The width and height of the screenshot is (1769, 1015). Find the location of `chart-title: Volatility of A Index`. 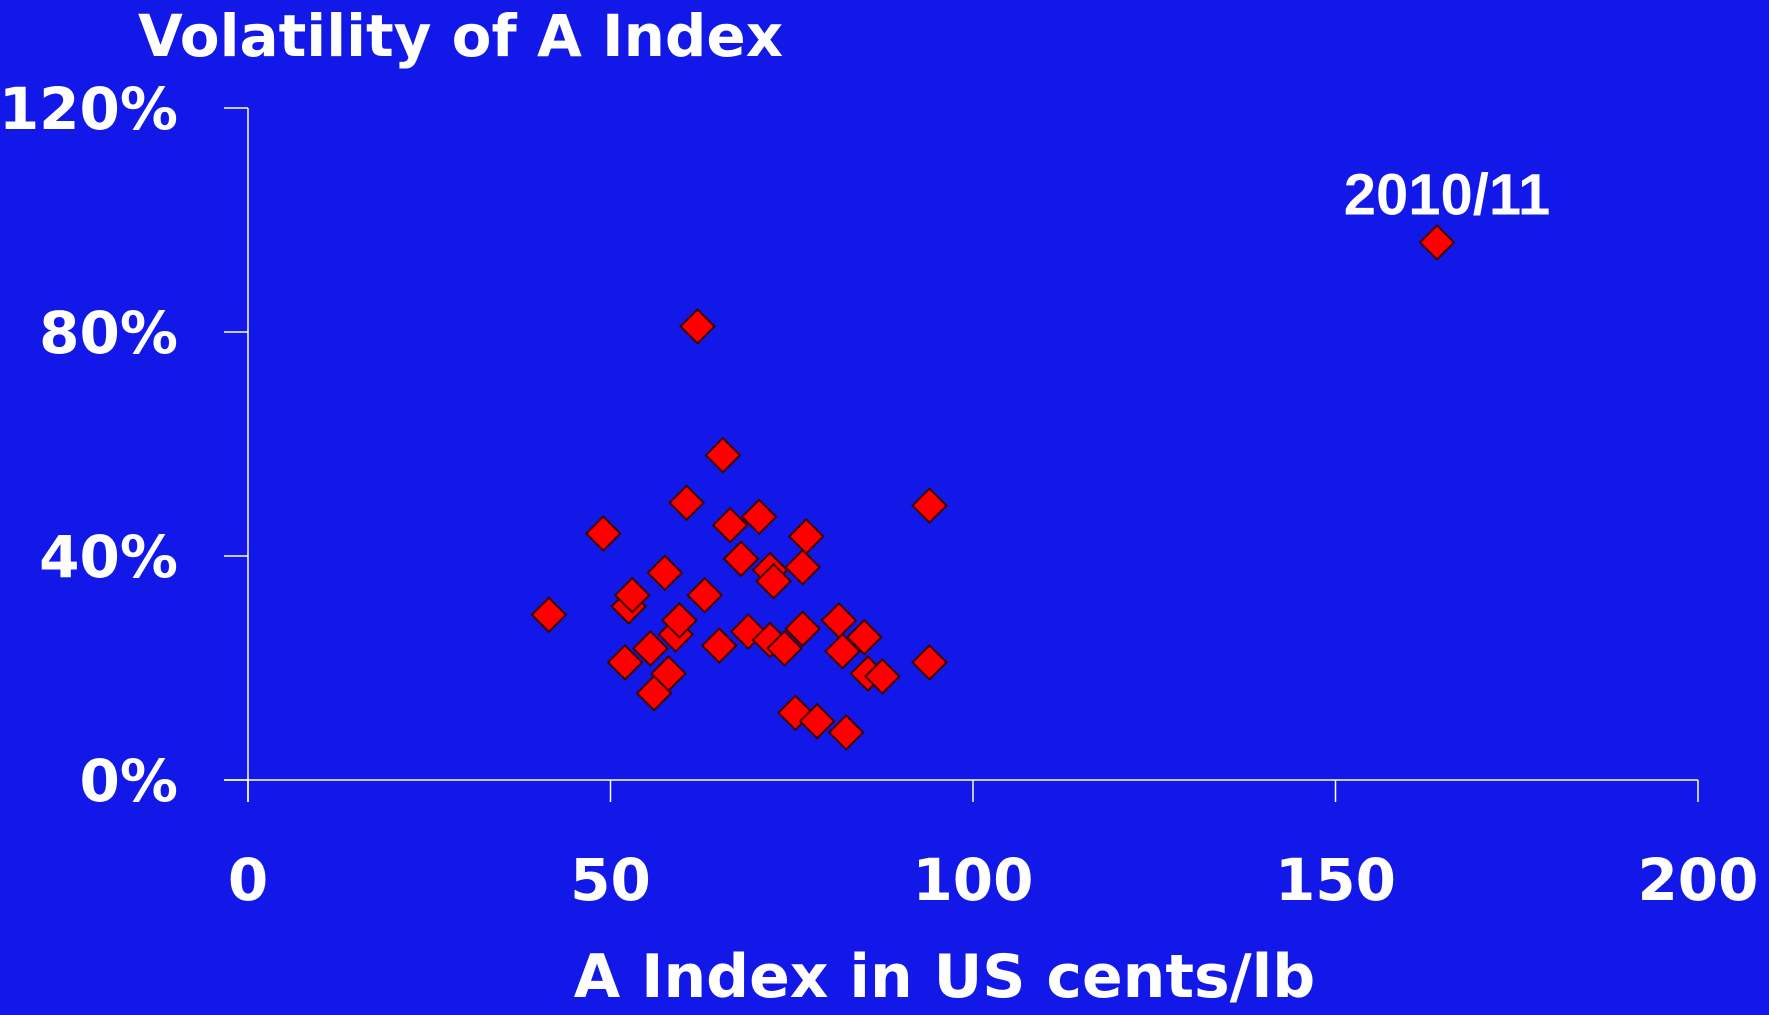

chart-title: Volatility of A Index is located at coordinates (461, 36).